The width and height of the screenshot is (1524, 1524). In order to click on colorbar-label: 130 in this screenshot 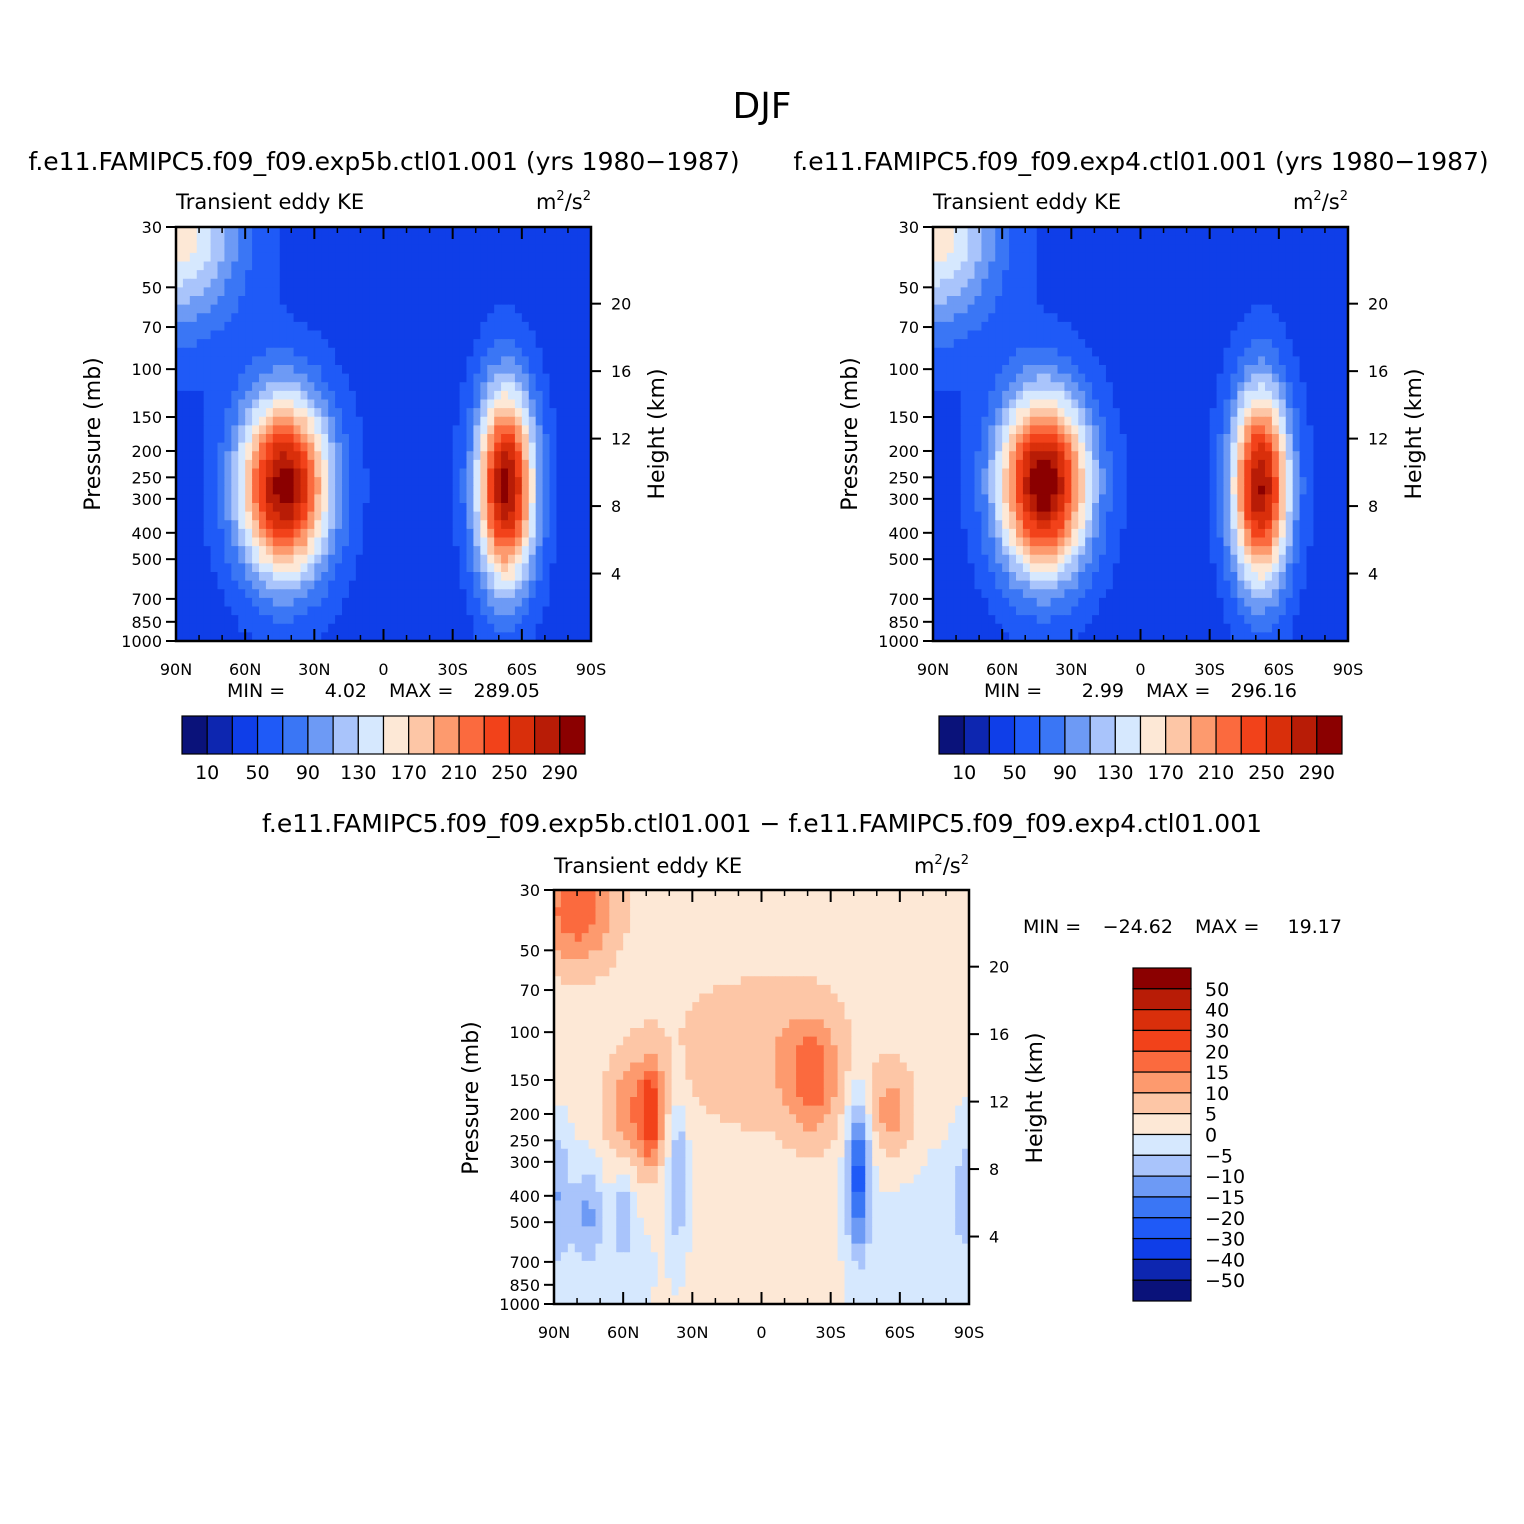, I will do `click(358, 773)`.